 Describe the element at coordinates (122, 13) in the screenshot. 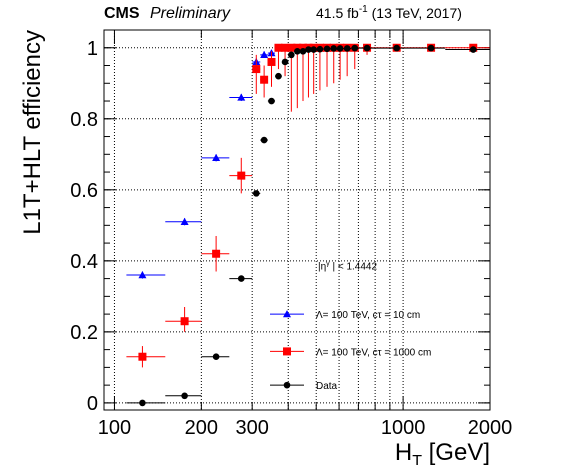

I see `experiment-label: CMS` at that location.